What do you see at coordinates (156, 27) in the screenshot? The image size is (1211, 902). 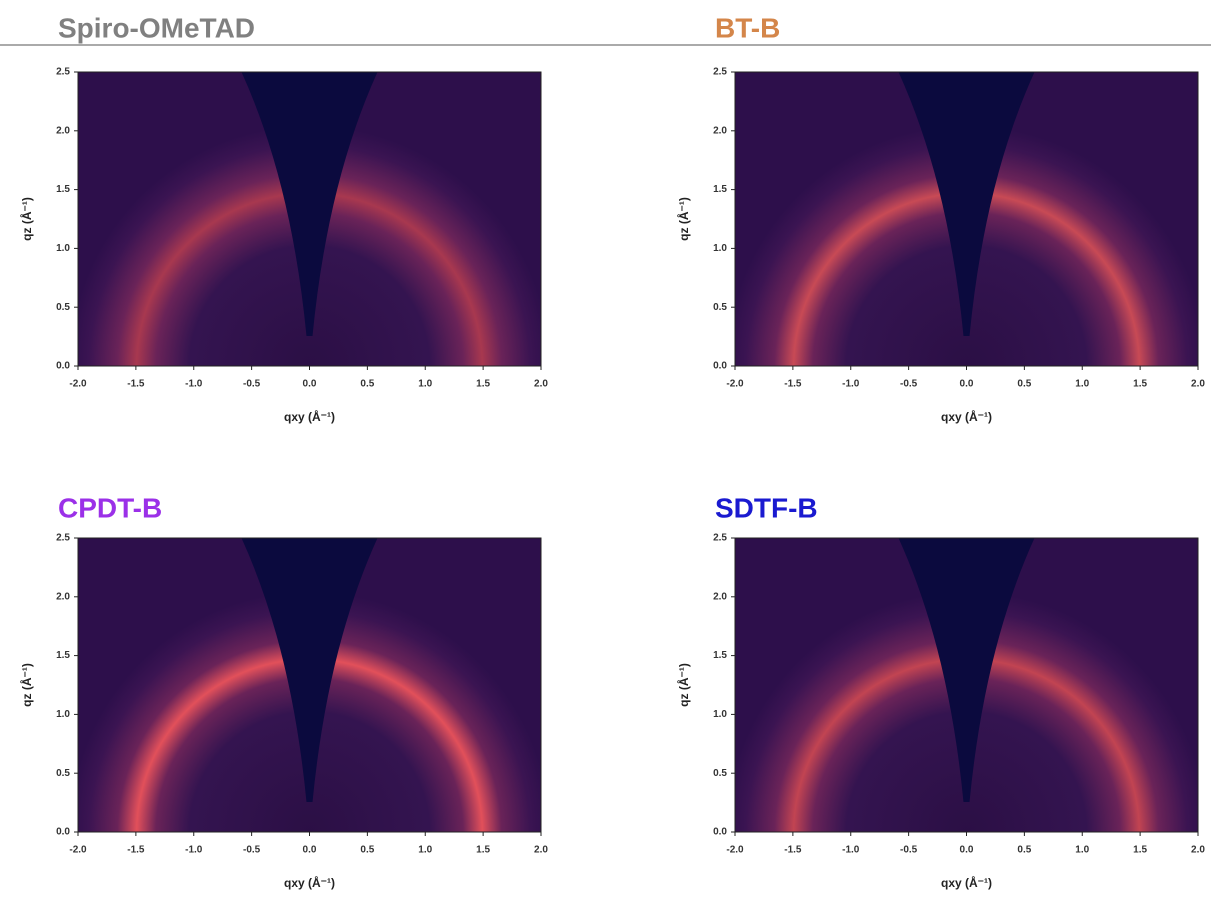 I see `panel-title: Spiro-OMeTAD` at bounding box center [156, 27].